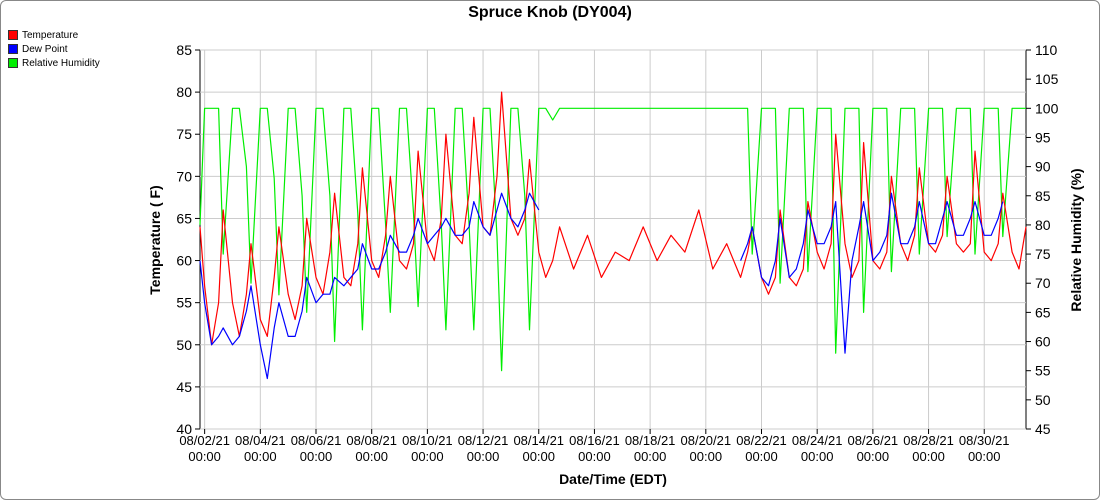 The height and width of the screenshot is (500, 1100). What do you see at coordinates (1043, 254) in the screenshot?
I see `y2-tick-label: 75` at bounding box center [1043, 254].